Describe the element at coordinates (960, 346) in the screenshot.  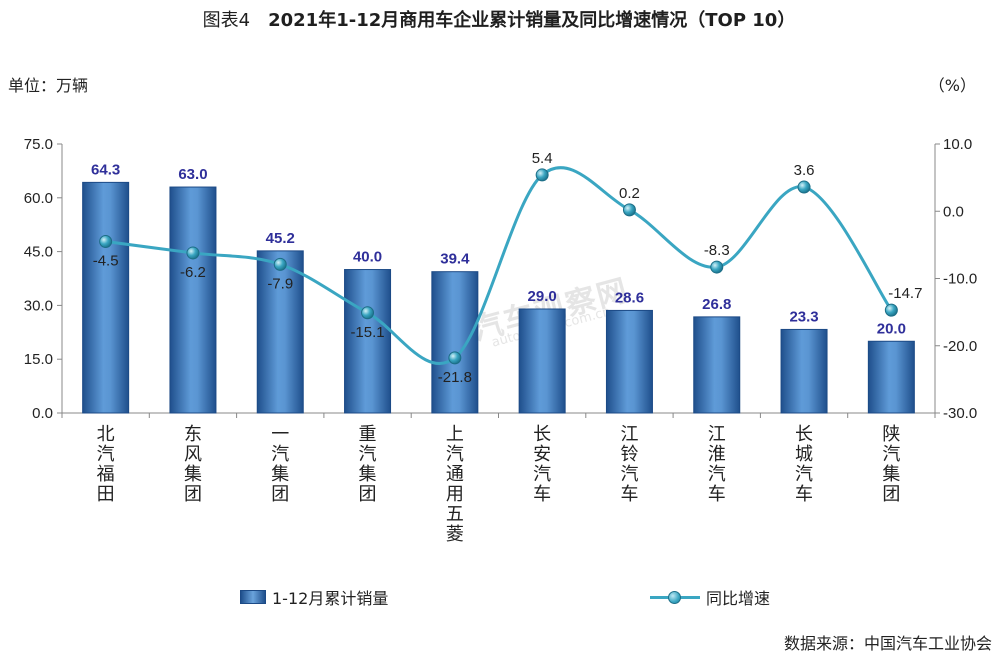
I see `right-tick-label: -20.0` at that location.